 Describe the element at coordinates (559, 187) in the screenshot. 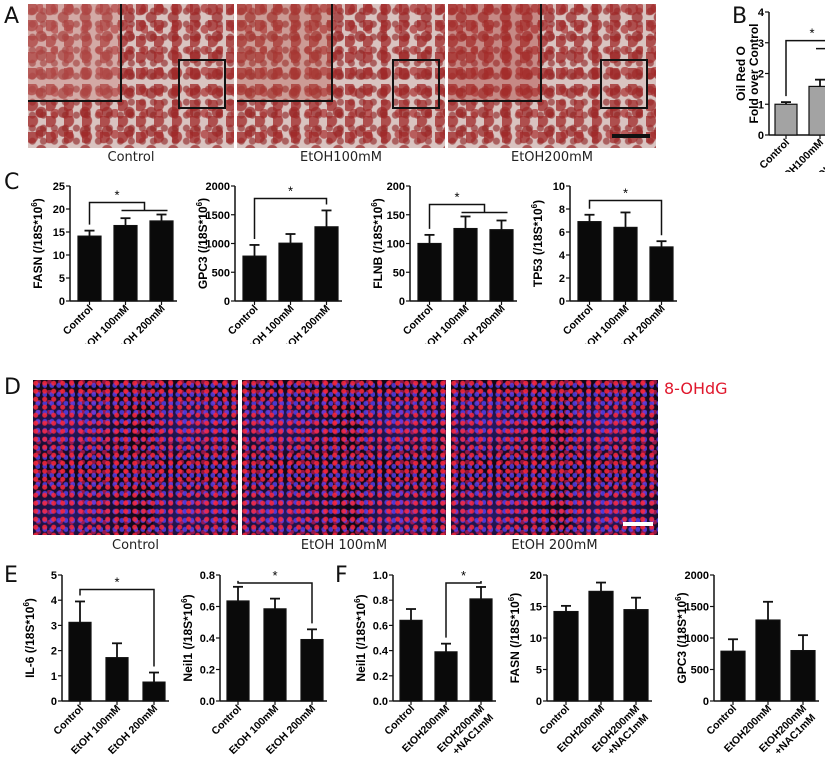

I see `y-tick-label: 10` at that location.